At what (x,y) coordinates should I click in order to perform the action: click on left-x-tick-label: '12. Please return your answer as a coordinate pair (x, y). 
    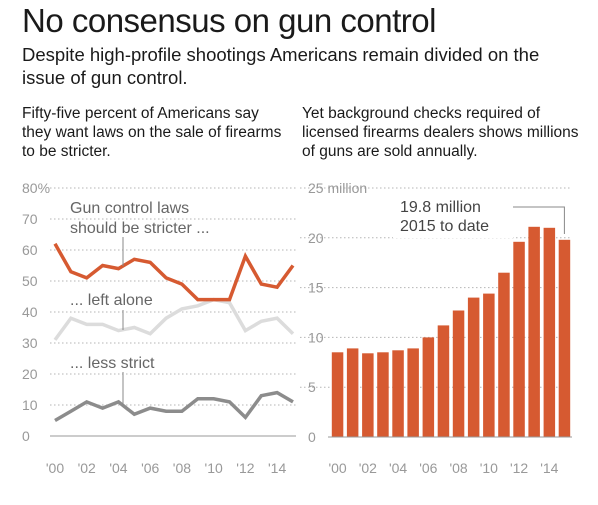
    Looking at the image, I should click on (245, 468).